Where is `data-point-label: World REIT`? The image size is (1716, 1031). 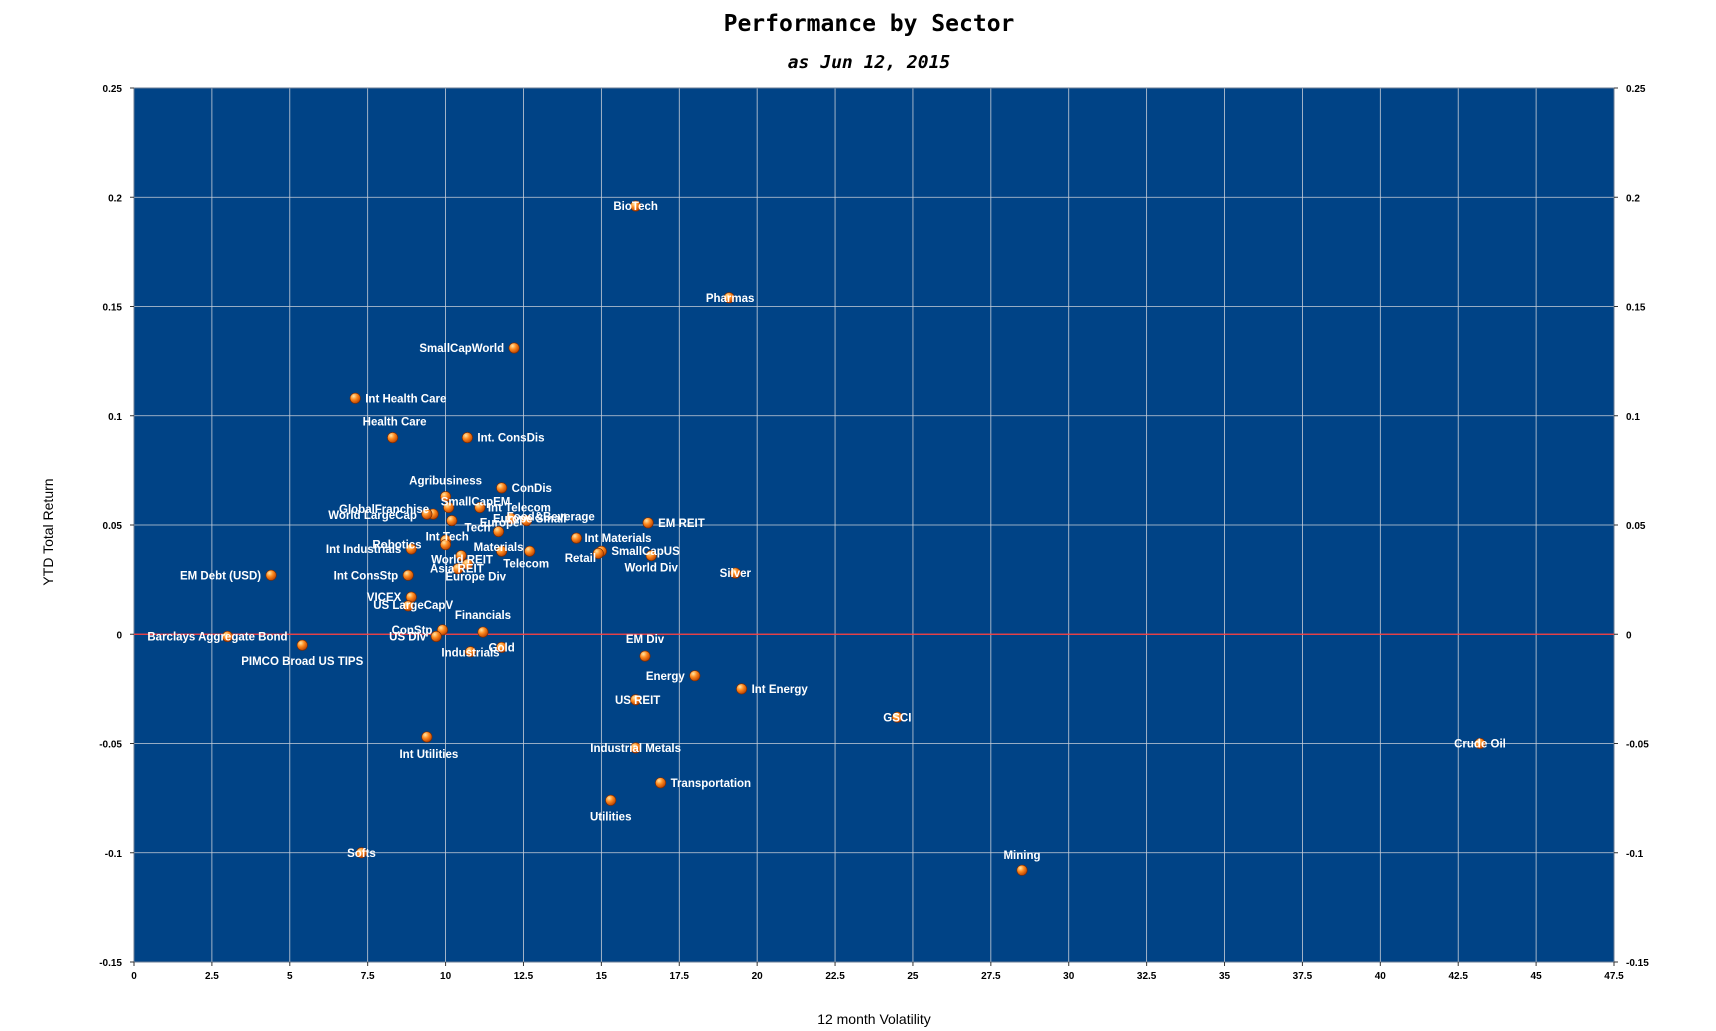
data-point-label: World REIT is located at coordinates (462, 561).